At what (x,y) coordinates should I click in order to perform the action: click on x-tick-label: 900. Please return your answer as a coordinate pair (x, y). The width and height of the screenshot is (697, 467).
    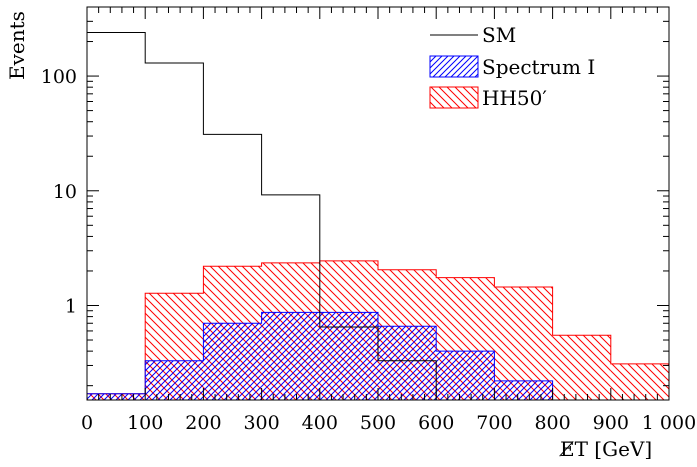
    Looking at the image, I should click on (611, 423).